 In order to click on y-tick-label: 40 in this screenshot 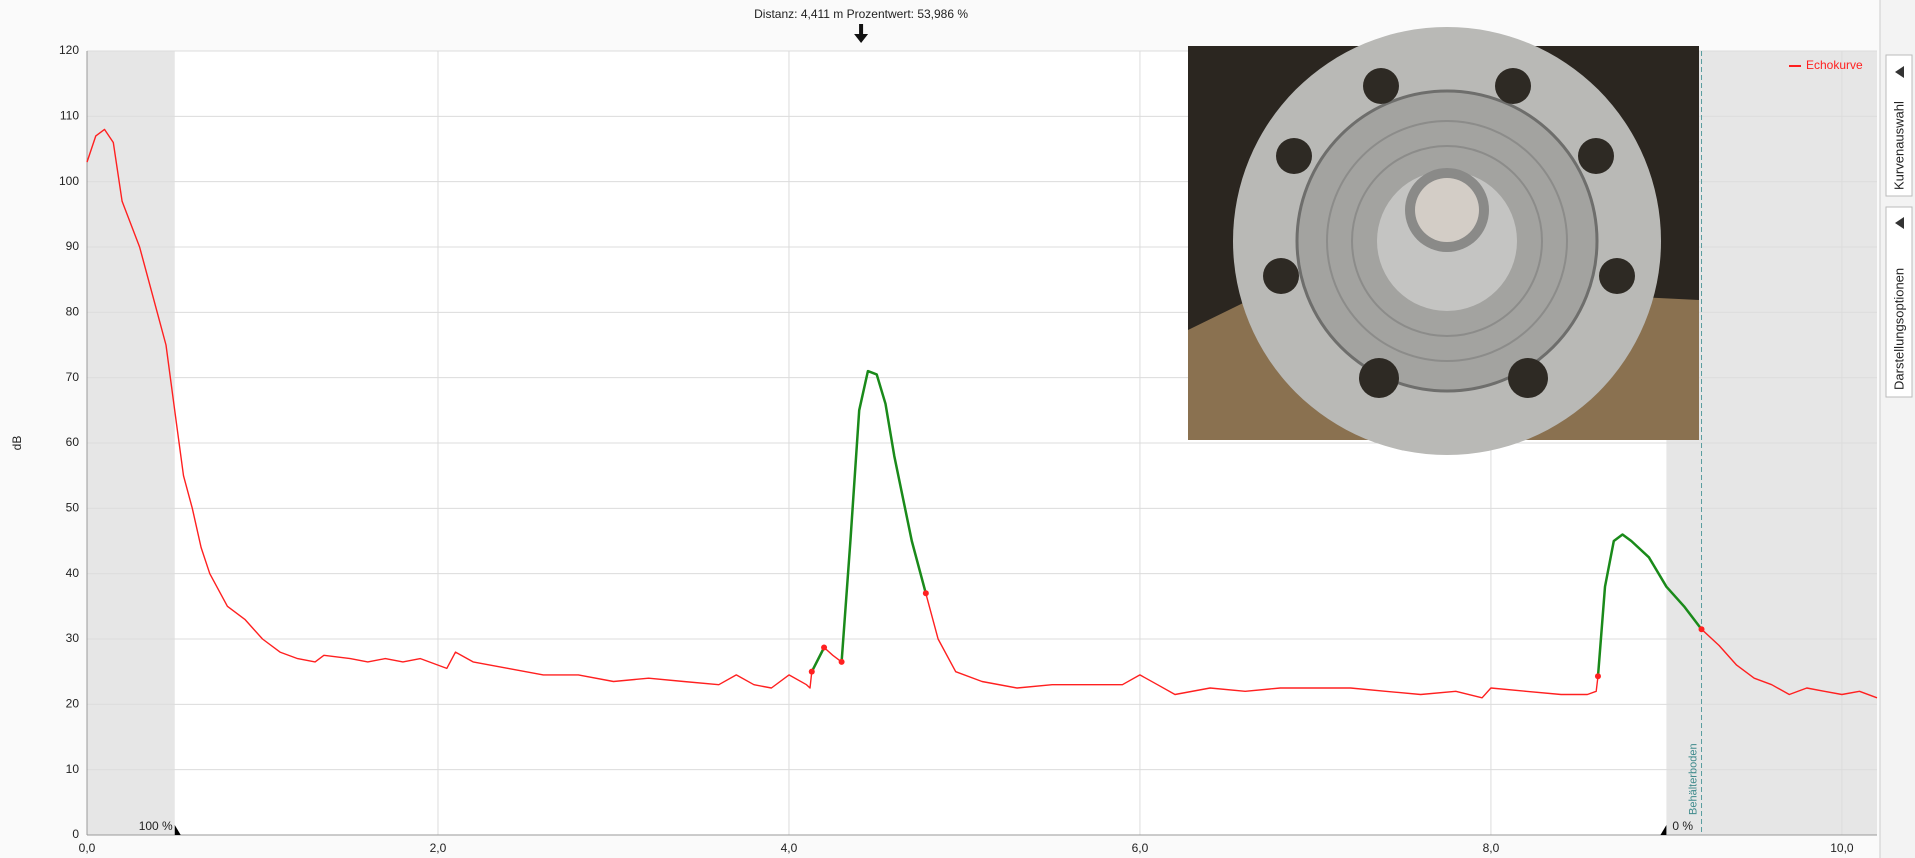, I will do `click(73, 573)`.